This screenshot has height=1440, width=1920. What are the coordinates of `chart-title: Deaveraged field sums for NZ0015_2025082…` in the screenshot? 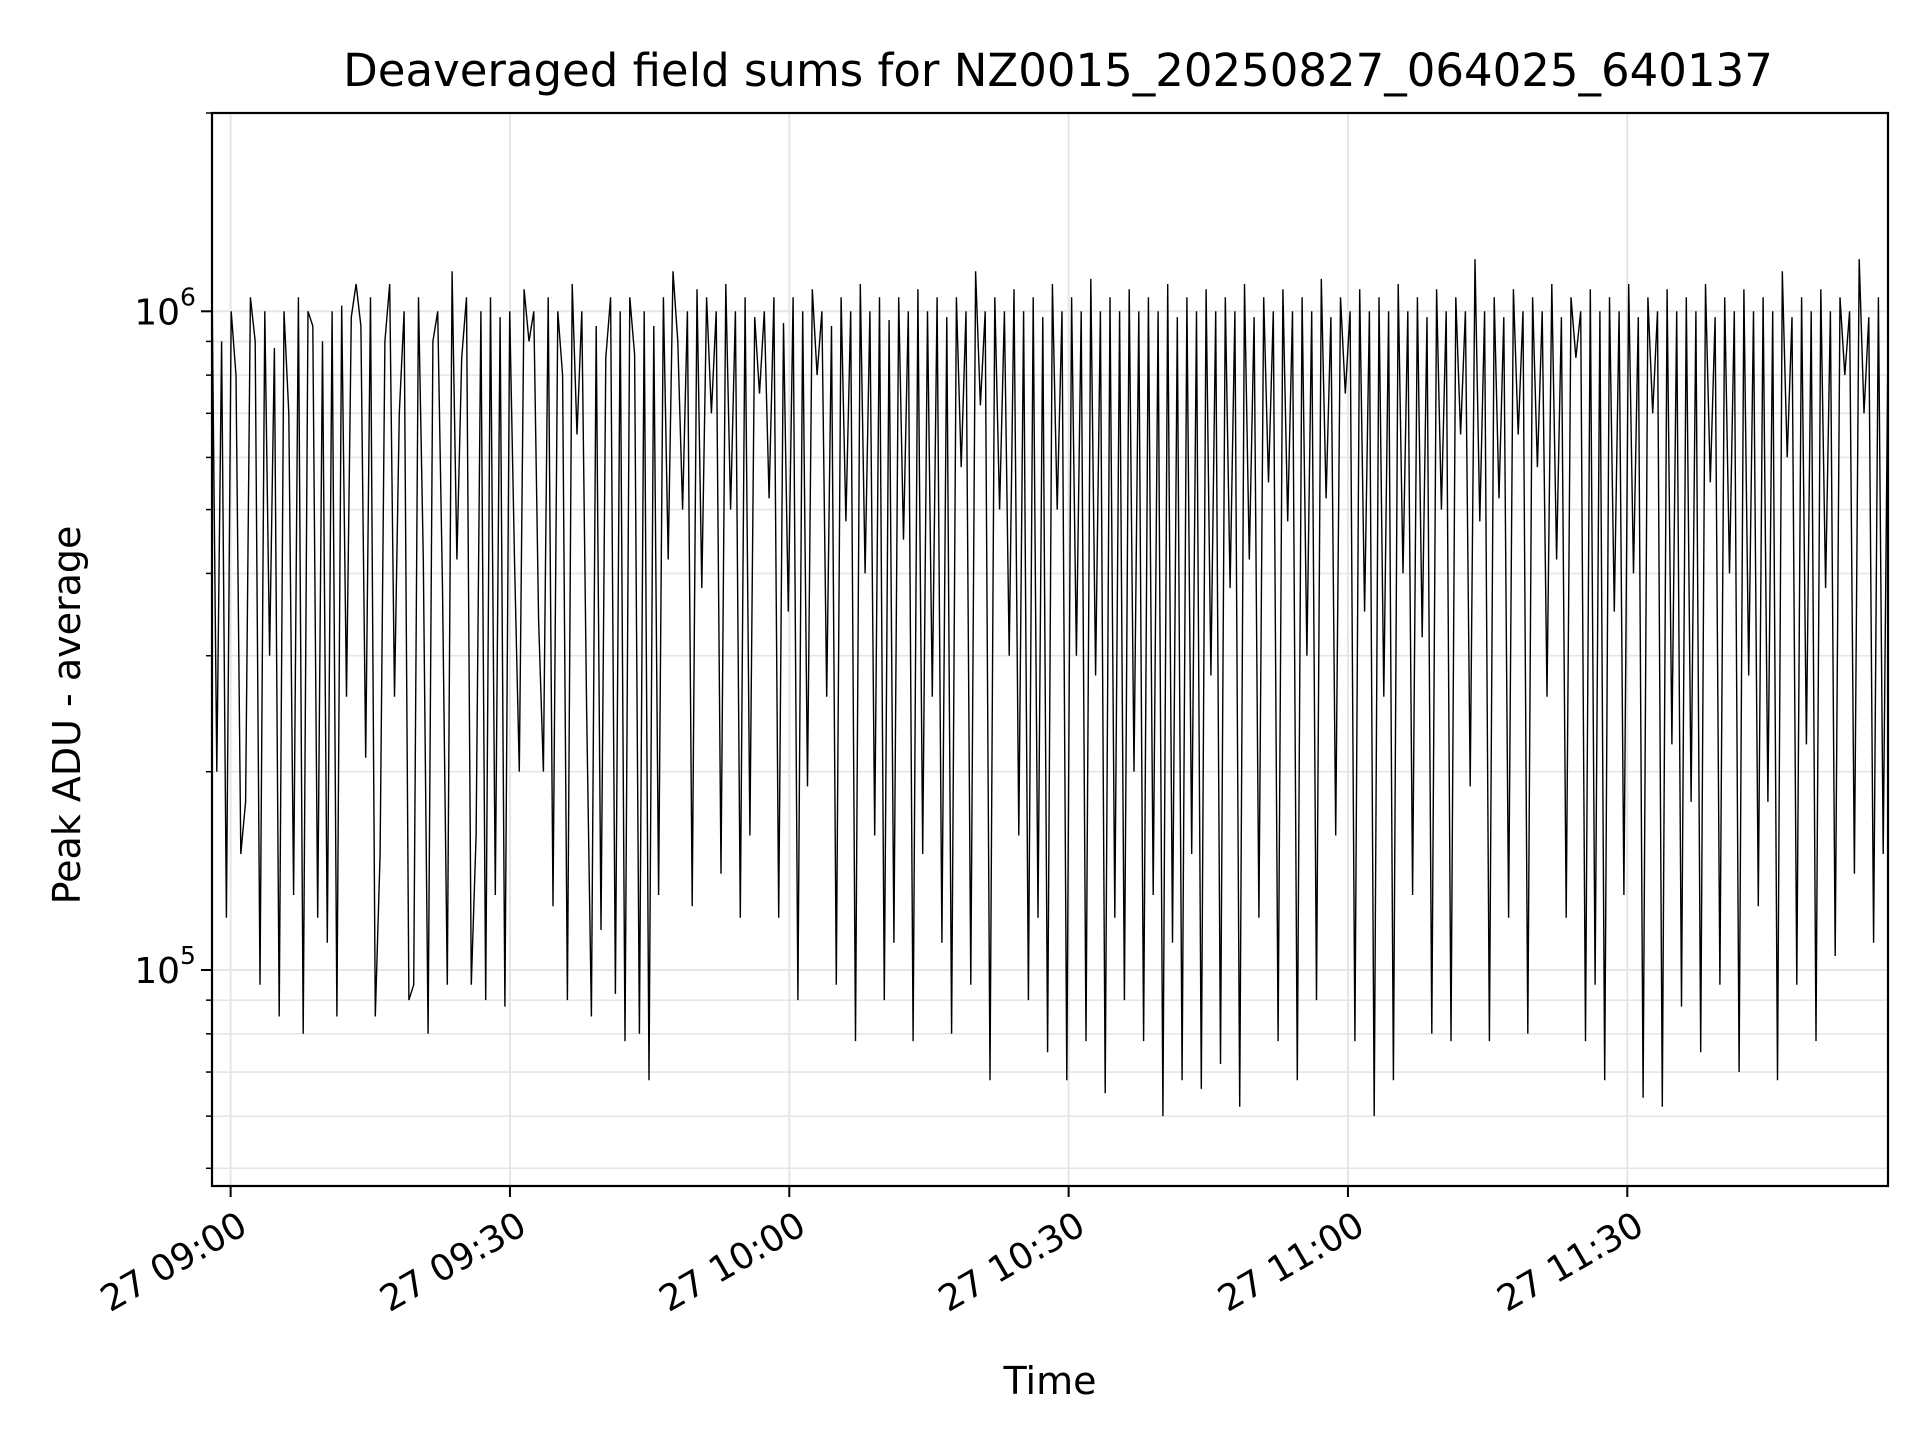 It's located at (1058, 70).